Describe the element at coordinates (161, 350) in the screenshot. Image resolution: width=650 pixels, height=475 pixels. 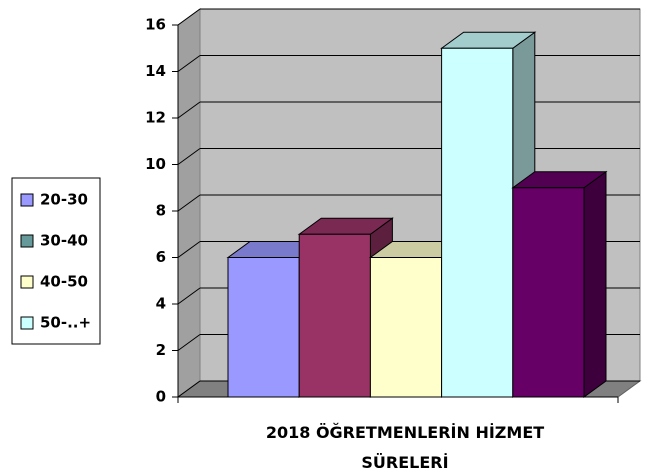
I see `y-tick-label: 2` at that location.